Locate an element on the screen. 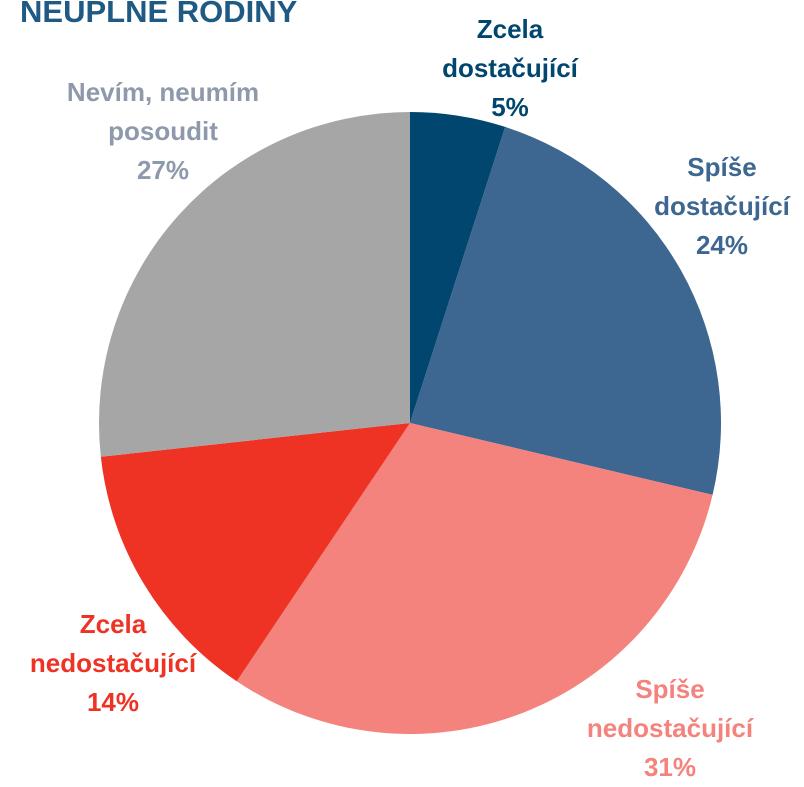  slice-label: Nevím, neumím posoudit 27% is located at coordinates (163, 131).